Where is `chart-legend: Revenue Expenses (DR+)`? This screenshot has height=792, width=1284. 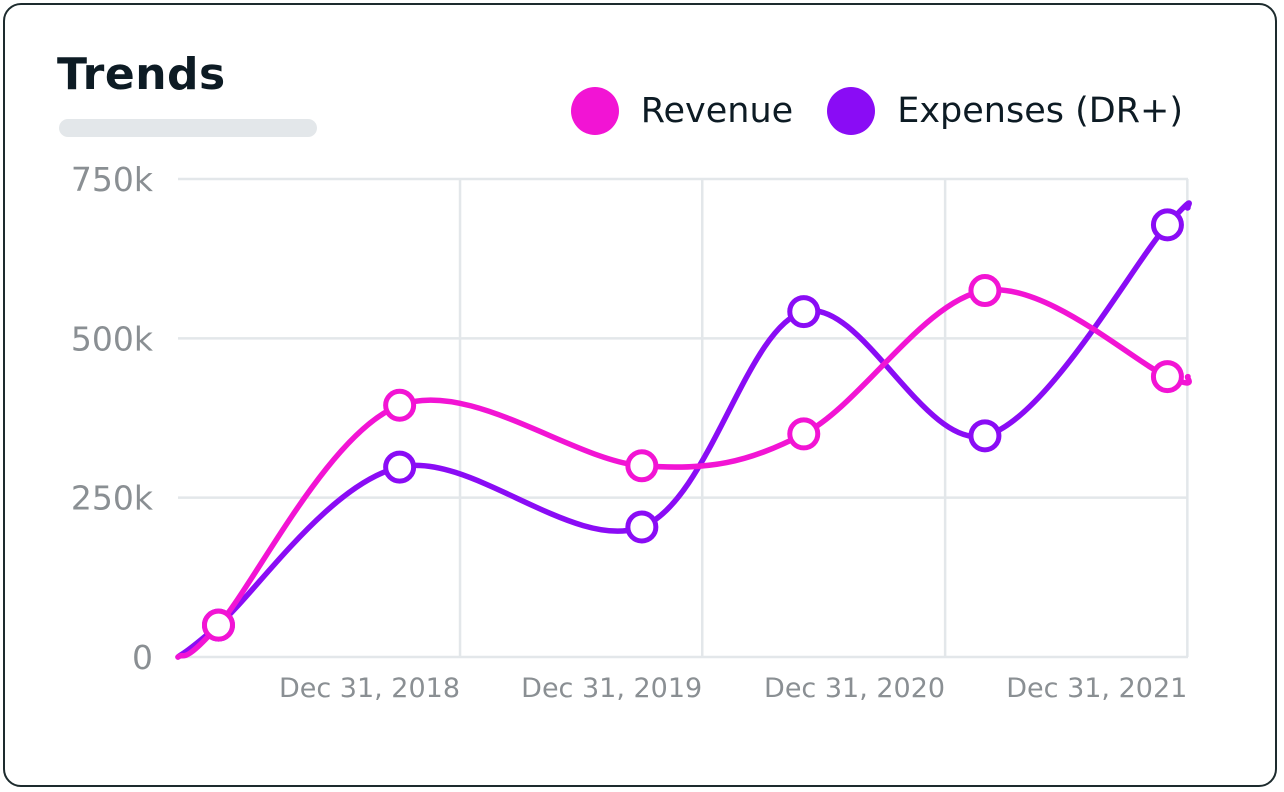
chart-legend: Revenue Expenses (DR+) is located at coordinates (860, 111).